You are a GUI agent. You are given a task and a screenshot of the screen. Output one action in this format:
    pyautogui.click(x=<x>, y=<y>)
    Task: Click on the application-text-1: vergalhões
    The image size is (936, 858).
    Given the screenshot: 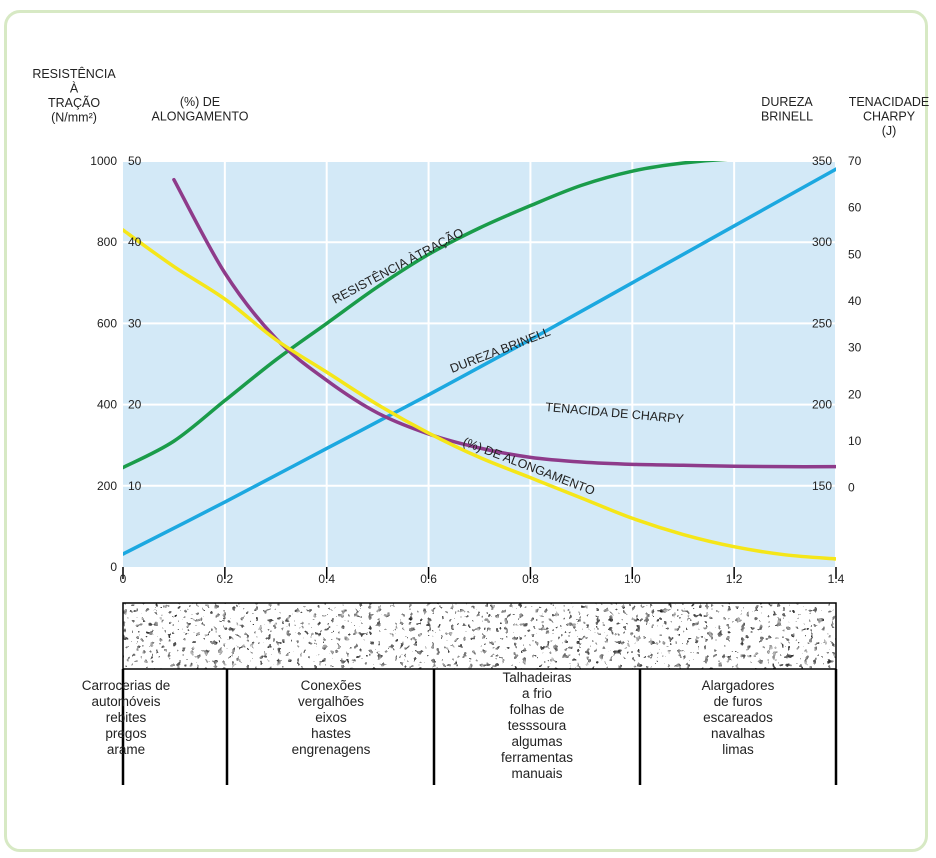 What is the action you would take?
    pyautogui.click(x=331, y=701)
    